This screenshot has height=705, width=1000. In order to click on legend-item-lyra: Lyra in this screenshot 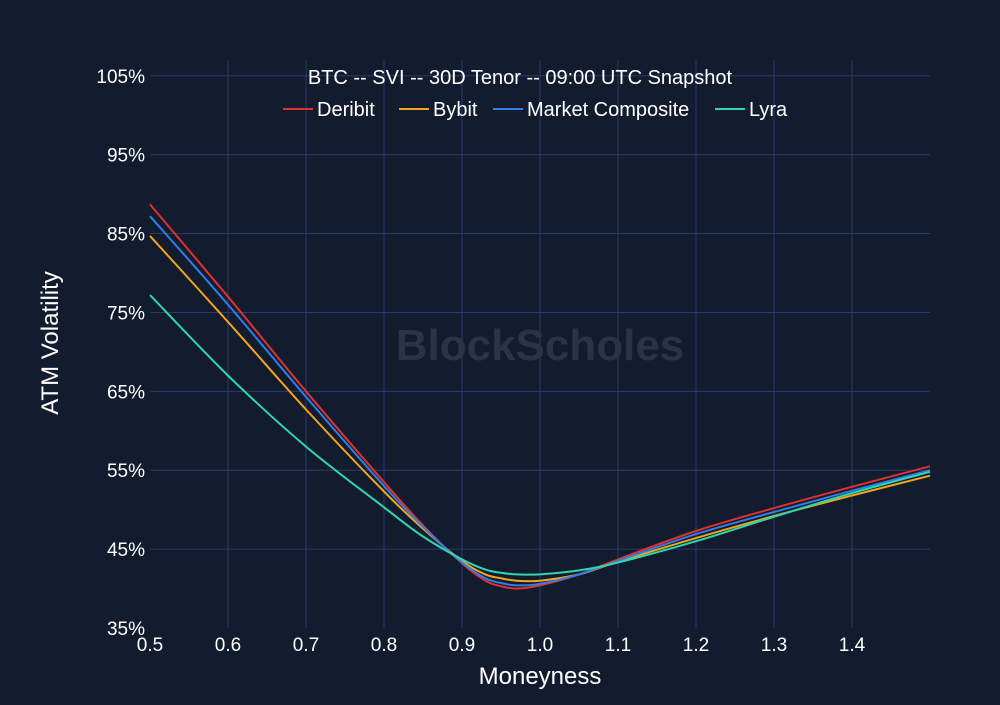, I will do `click(751, 110)`.